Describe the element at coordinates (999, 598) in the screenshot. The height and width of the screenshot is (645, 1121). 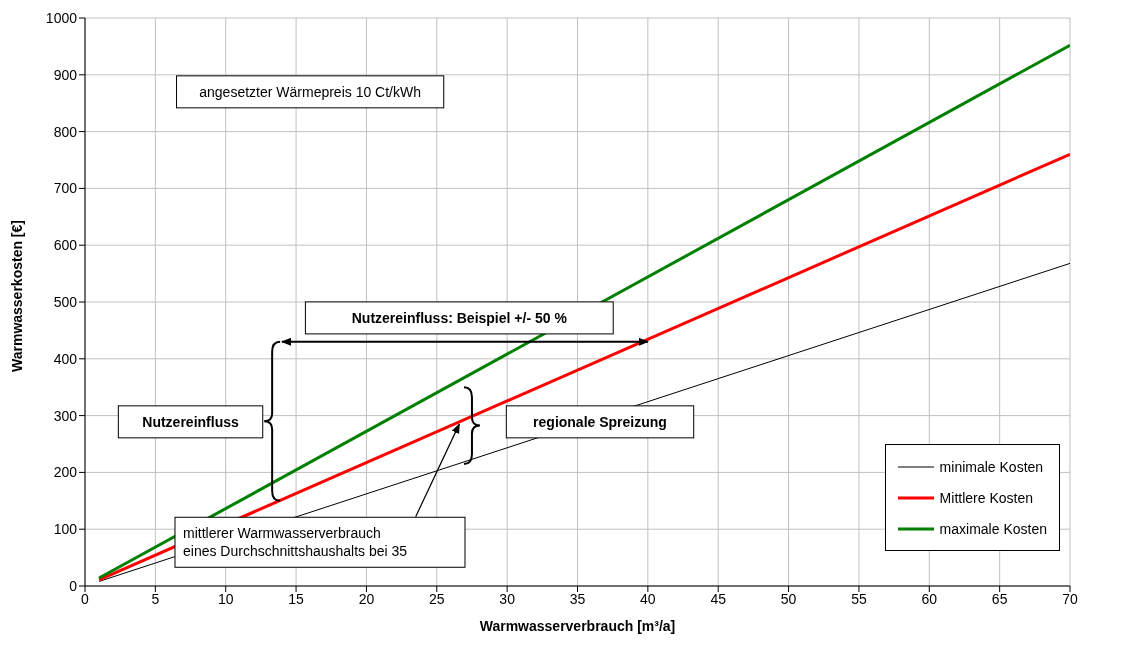
I see `x-tick-label: 65` at that location.